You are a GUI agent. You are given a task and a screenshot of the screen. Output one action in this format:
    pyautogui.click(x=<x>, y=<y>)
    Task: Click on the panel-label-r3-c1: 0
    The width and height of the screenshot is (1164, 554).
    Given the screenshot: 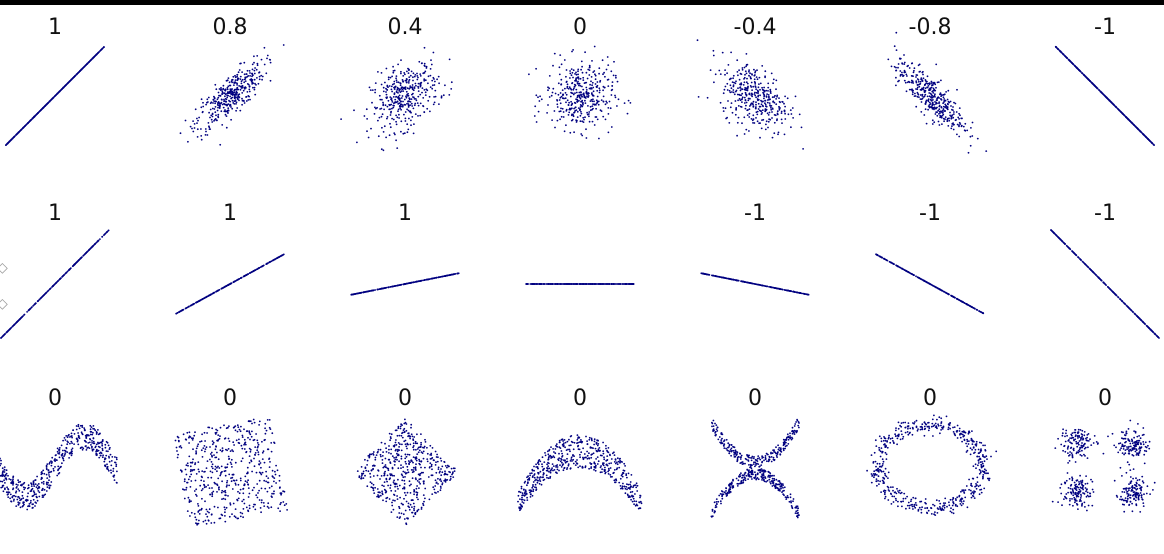 What is the action you would take?
    pyautogui.click(x=55, y=398)
    